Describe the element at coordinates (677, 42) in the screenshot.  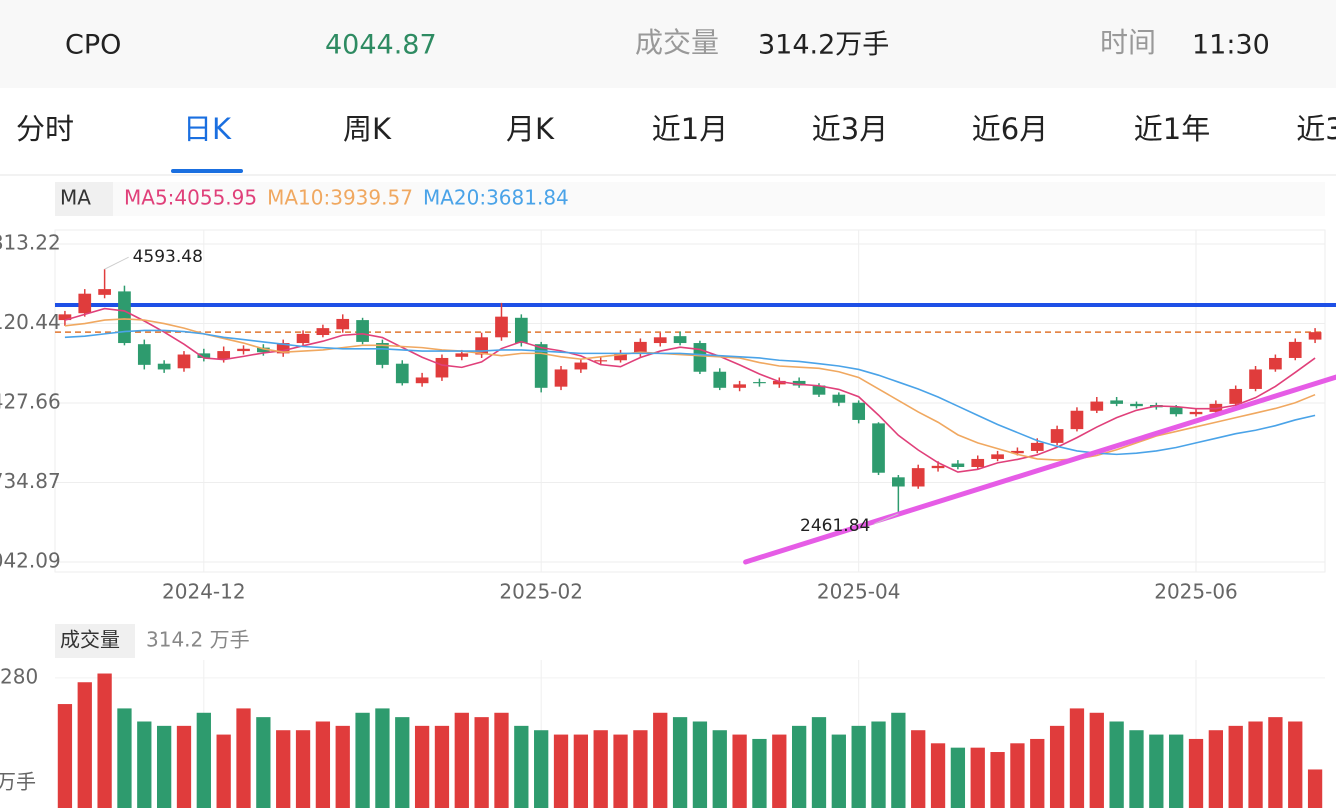
I see `volume-label: 成交量` at that location.